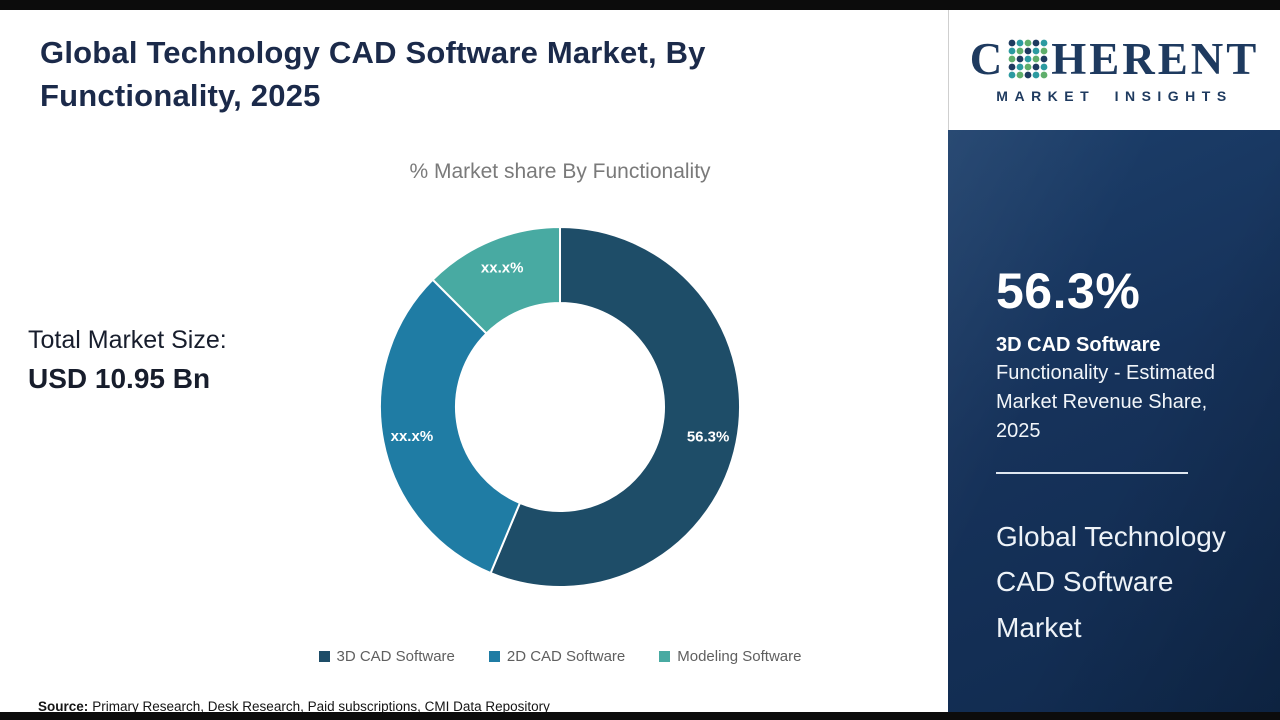 This screenshot has width=1280, height=720. Describe the element at coordinates (987, 58) in the screenshot. I see `logo-letter: C` at that location.